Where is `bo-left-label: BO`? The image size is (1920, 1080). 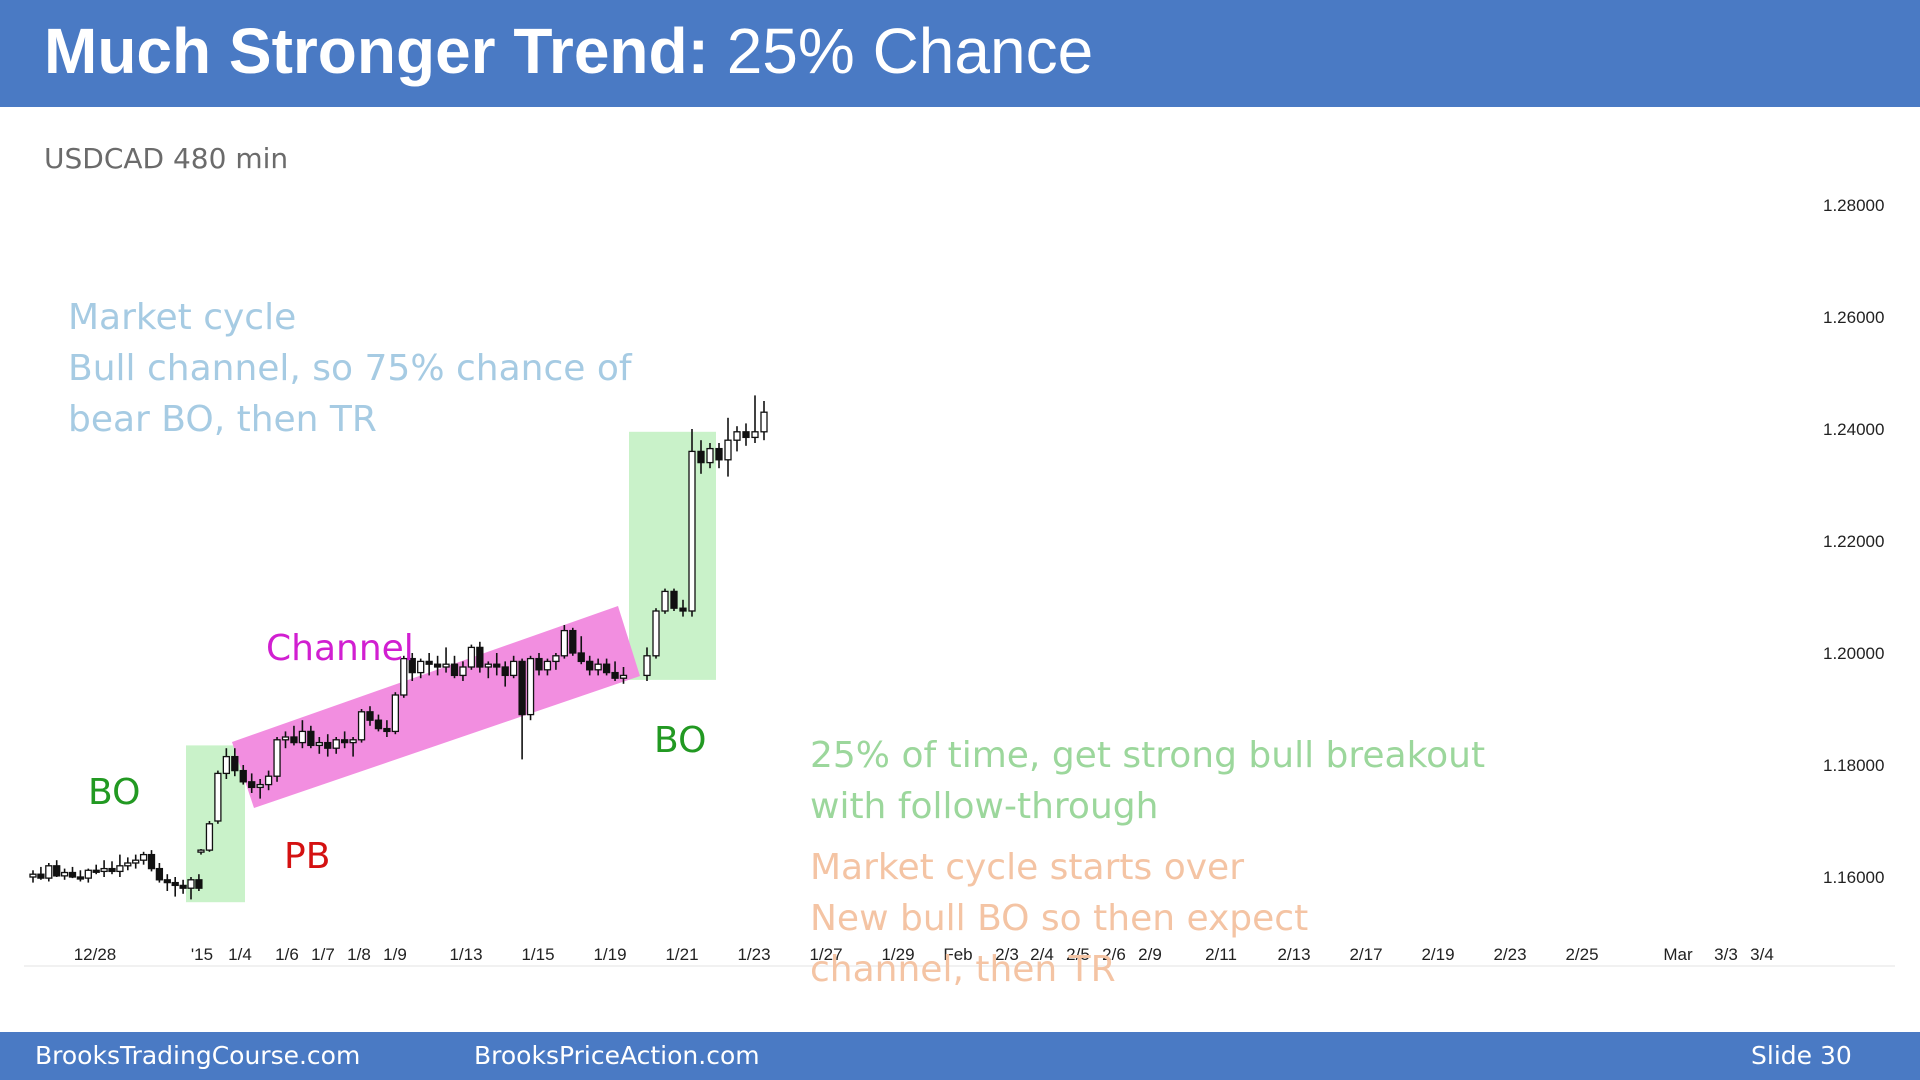 bo-left-label: BO is located at coordinates (114, 792).